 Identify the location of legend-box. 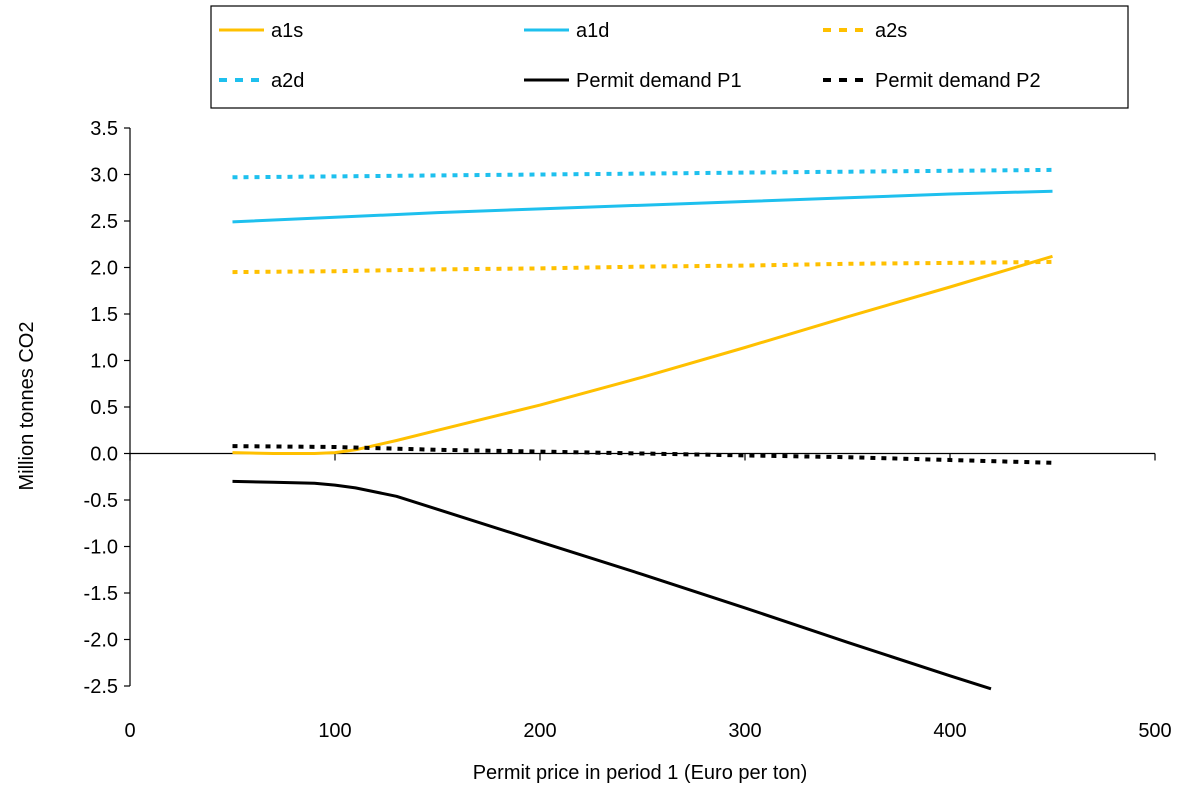
(669, 57).